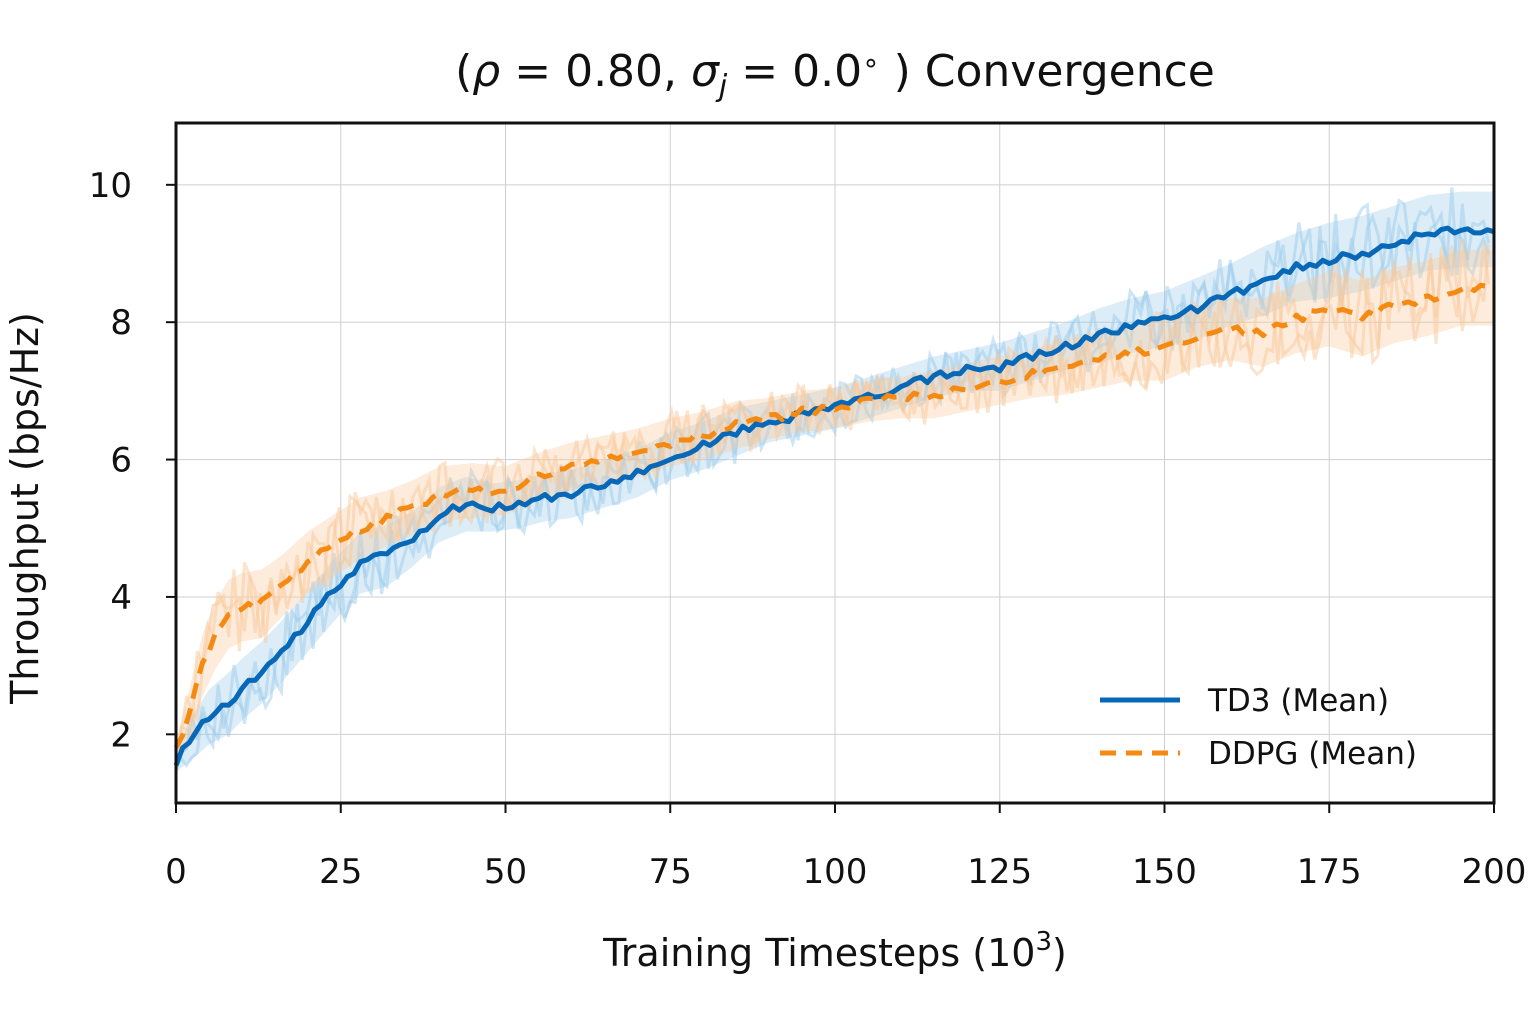  Describe the element at coordinates (176, 872) in the screenshot. I see `x-tick-label: 0` at that location.